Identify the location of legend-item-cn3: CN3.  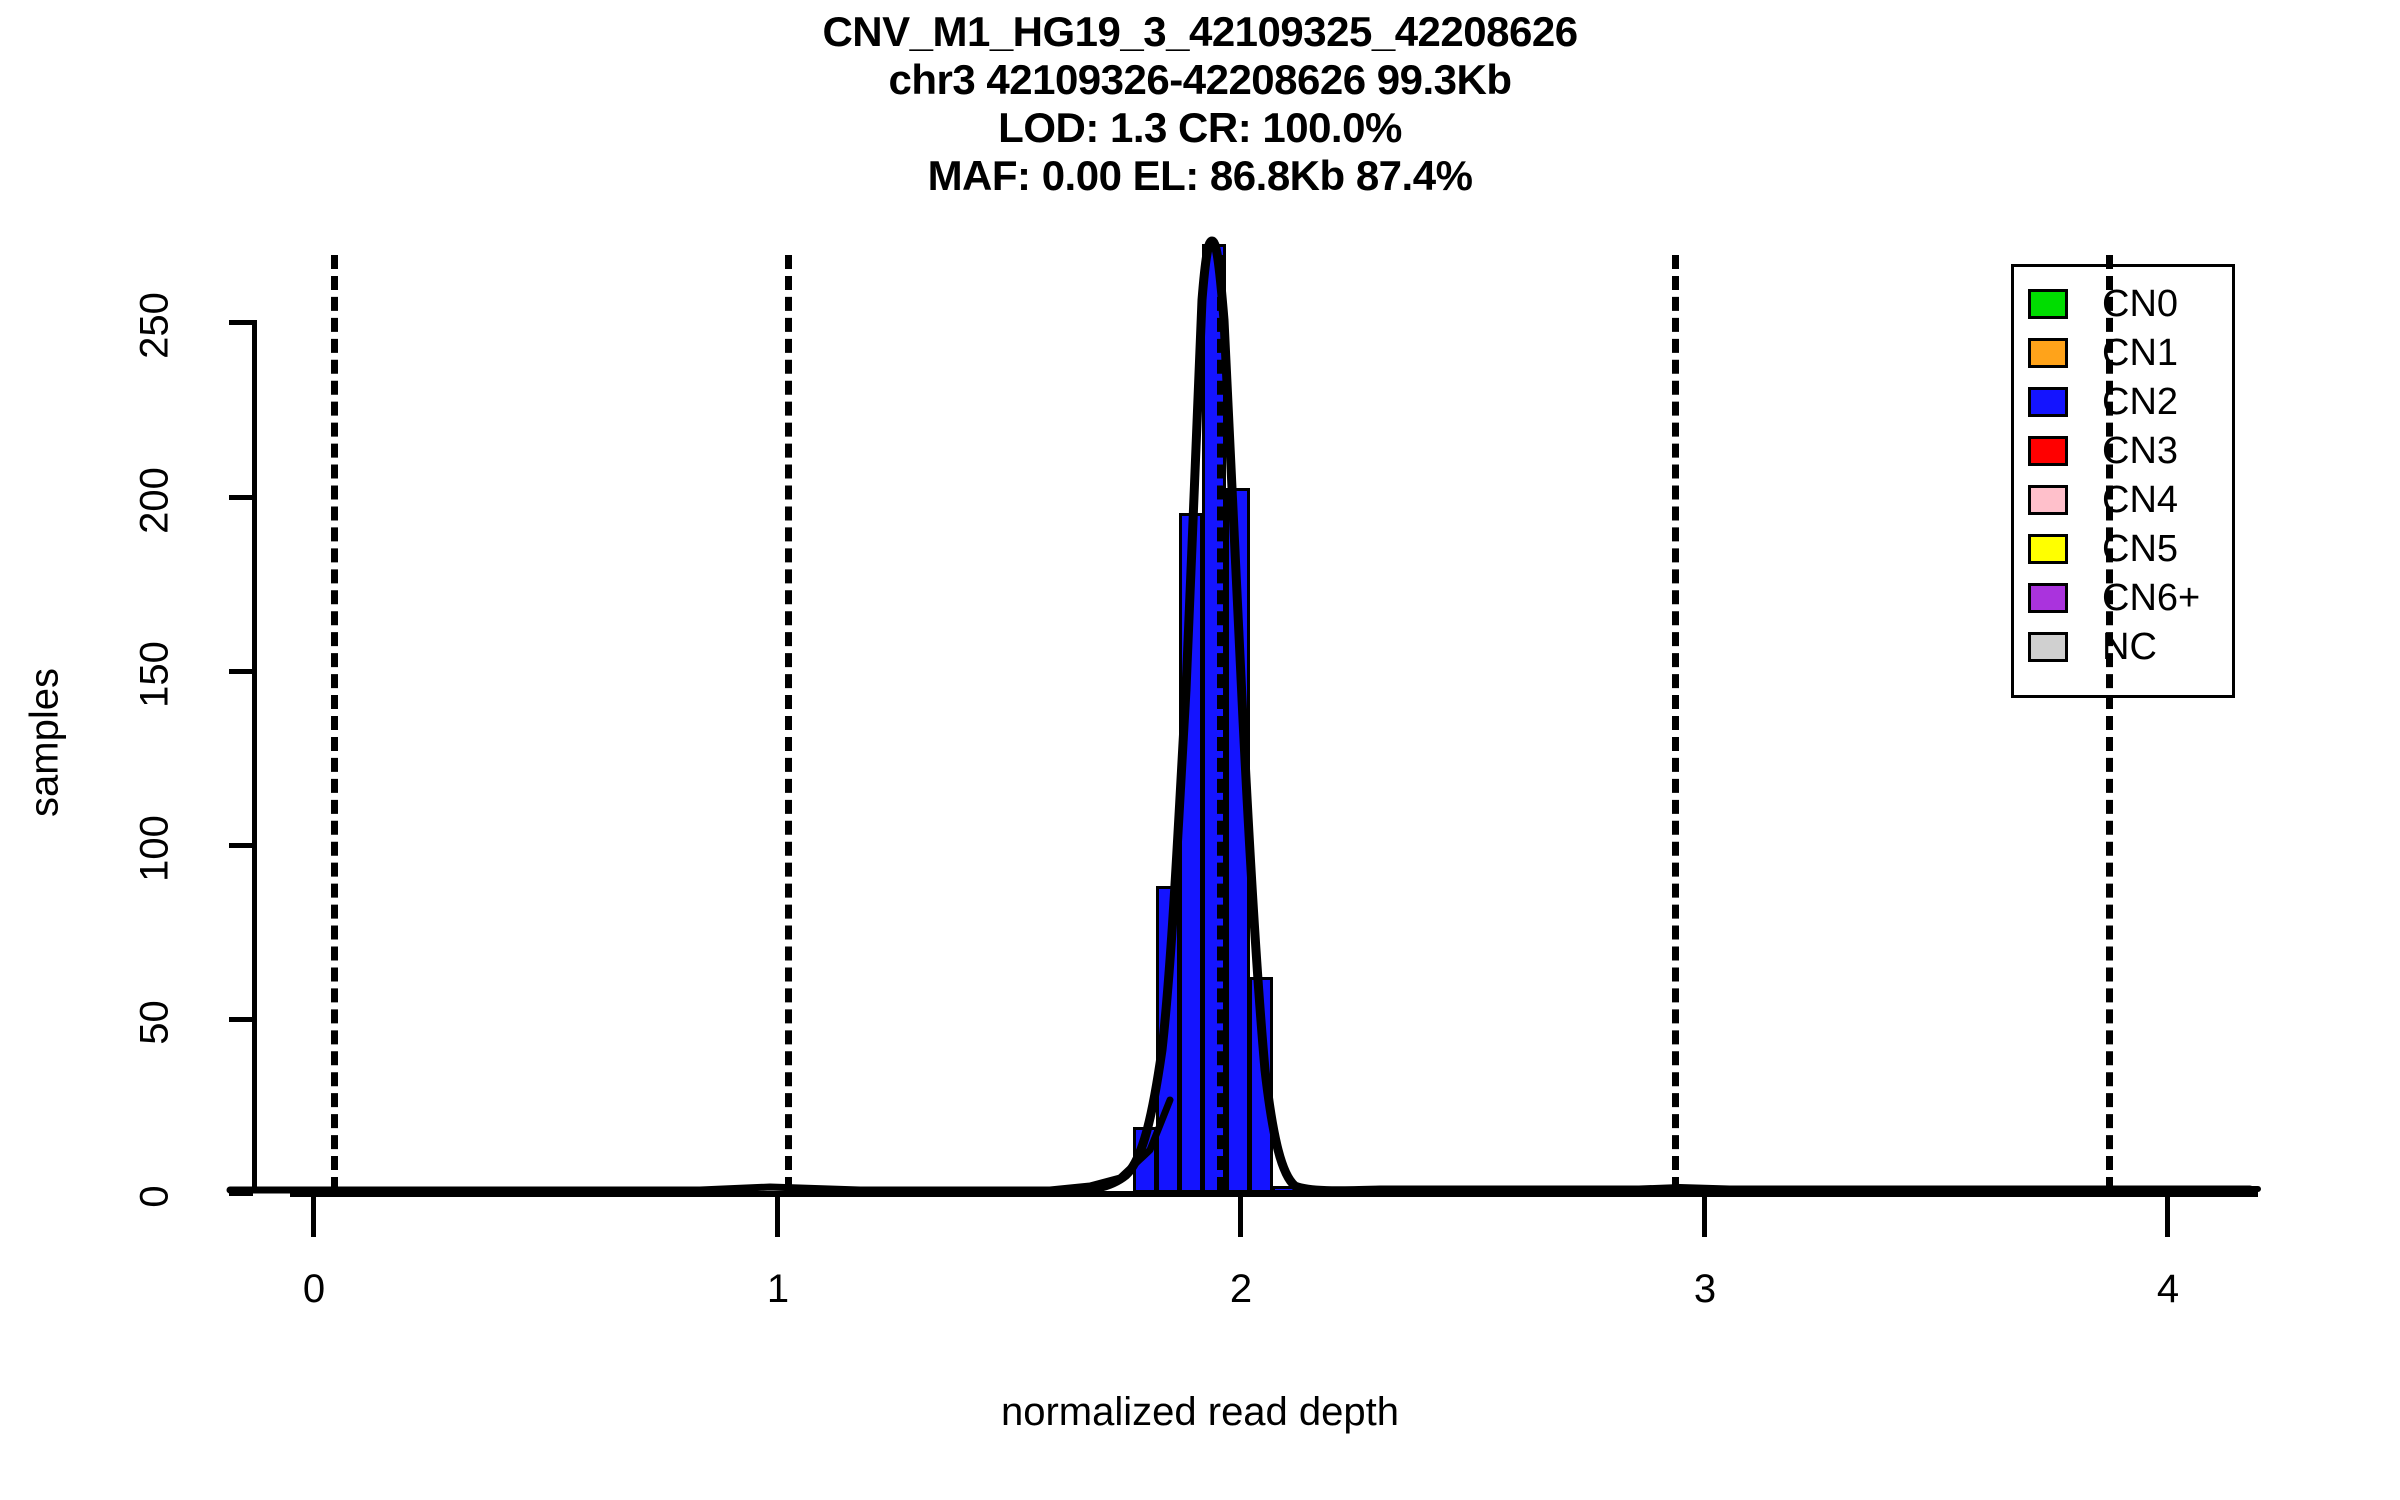
(2131, 450).